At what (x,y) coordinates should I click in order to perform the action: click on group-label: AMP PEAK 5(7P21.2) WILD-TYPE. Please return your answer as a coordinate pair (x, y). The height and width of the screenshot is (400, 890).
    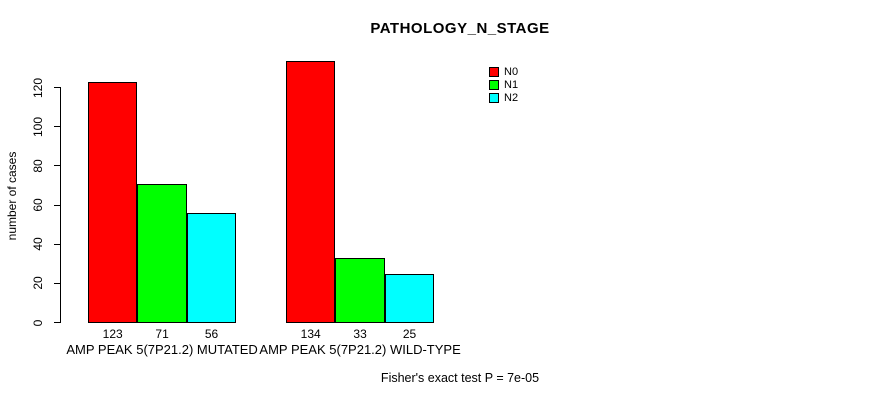
    Looking at the image, I should click on (360, 349).